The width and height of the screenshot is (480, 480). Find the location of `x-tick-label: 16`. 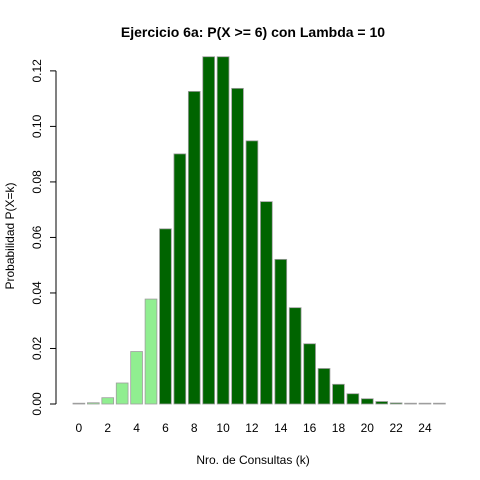

x-tick-label: 16 is located at coordinates (310, 428).